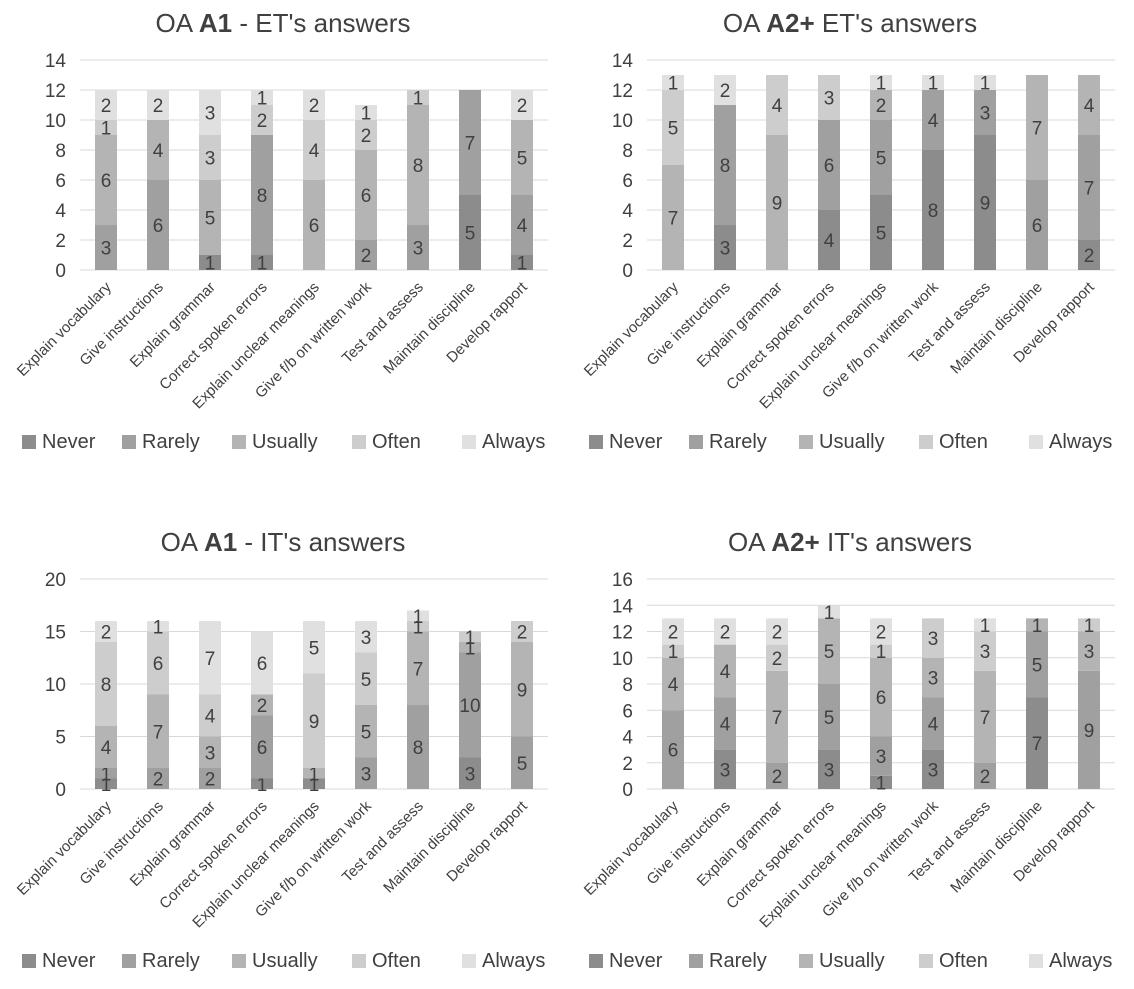 The height and width of the screenshot is (989, 1134). I want to click on y-tick-label: 0, so click(60, 790).